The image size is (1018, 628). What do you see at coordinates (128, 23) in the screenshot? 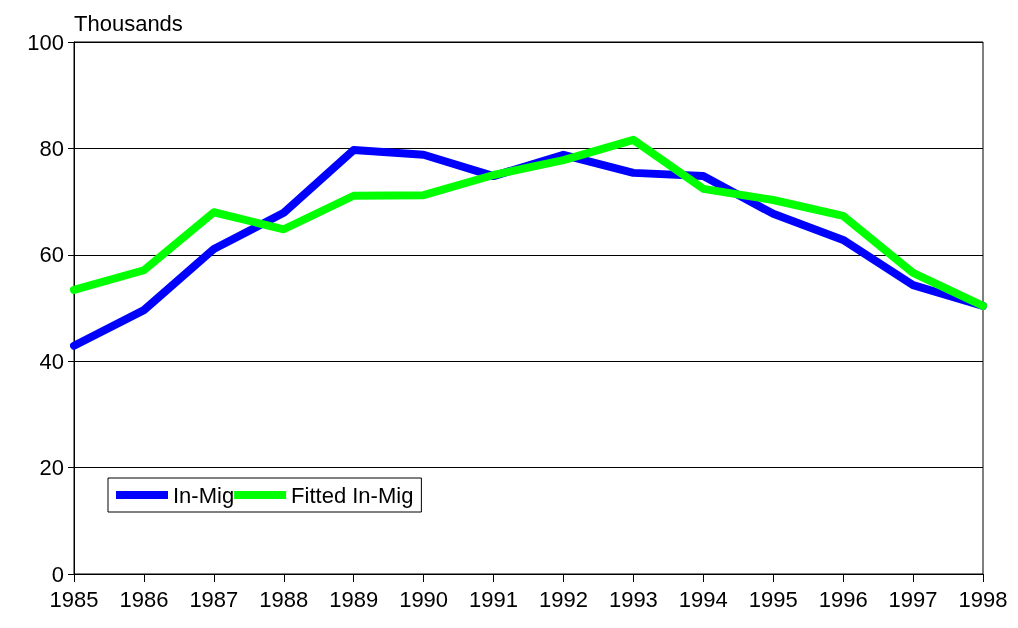
I see `y-axis-title: Thousands` at bounding box center [128, 23].